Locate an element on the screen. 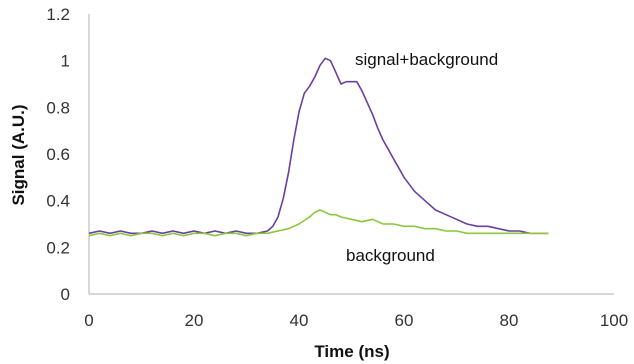 This screenshot has height=364, width=634. x-tick-label: 80 is located at coordinates (509, 320).